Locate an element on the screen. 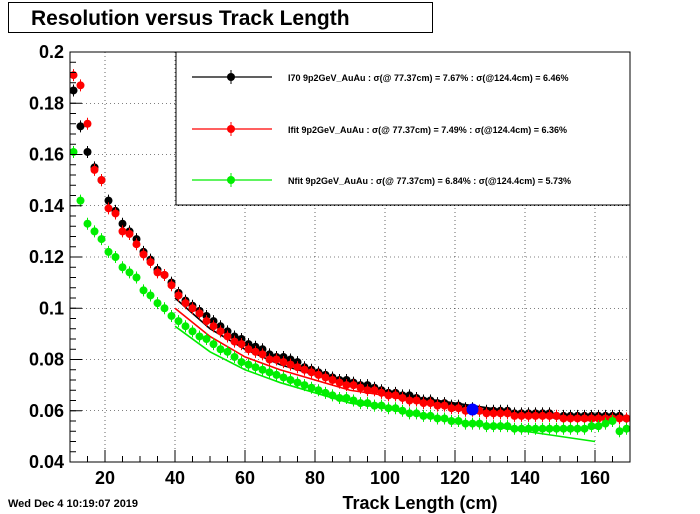 The width and height of the screenshot is (700, 514). legend-marker is located at coordinates (231, 180).